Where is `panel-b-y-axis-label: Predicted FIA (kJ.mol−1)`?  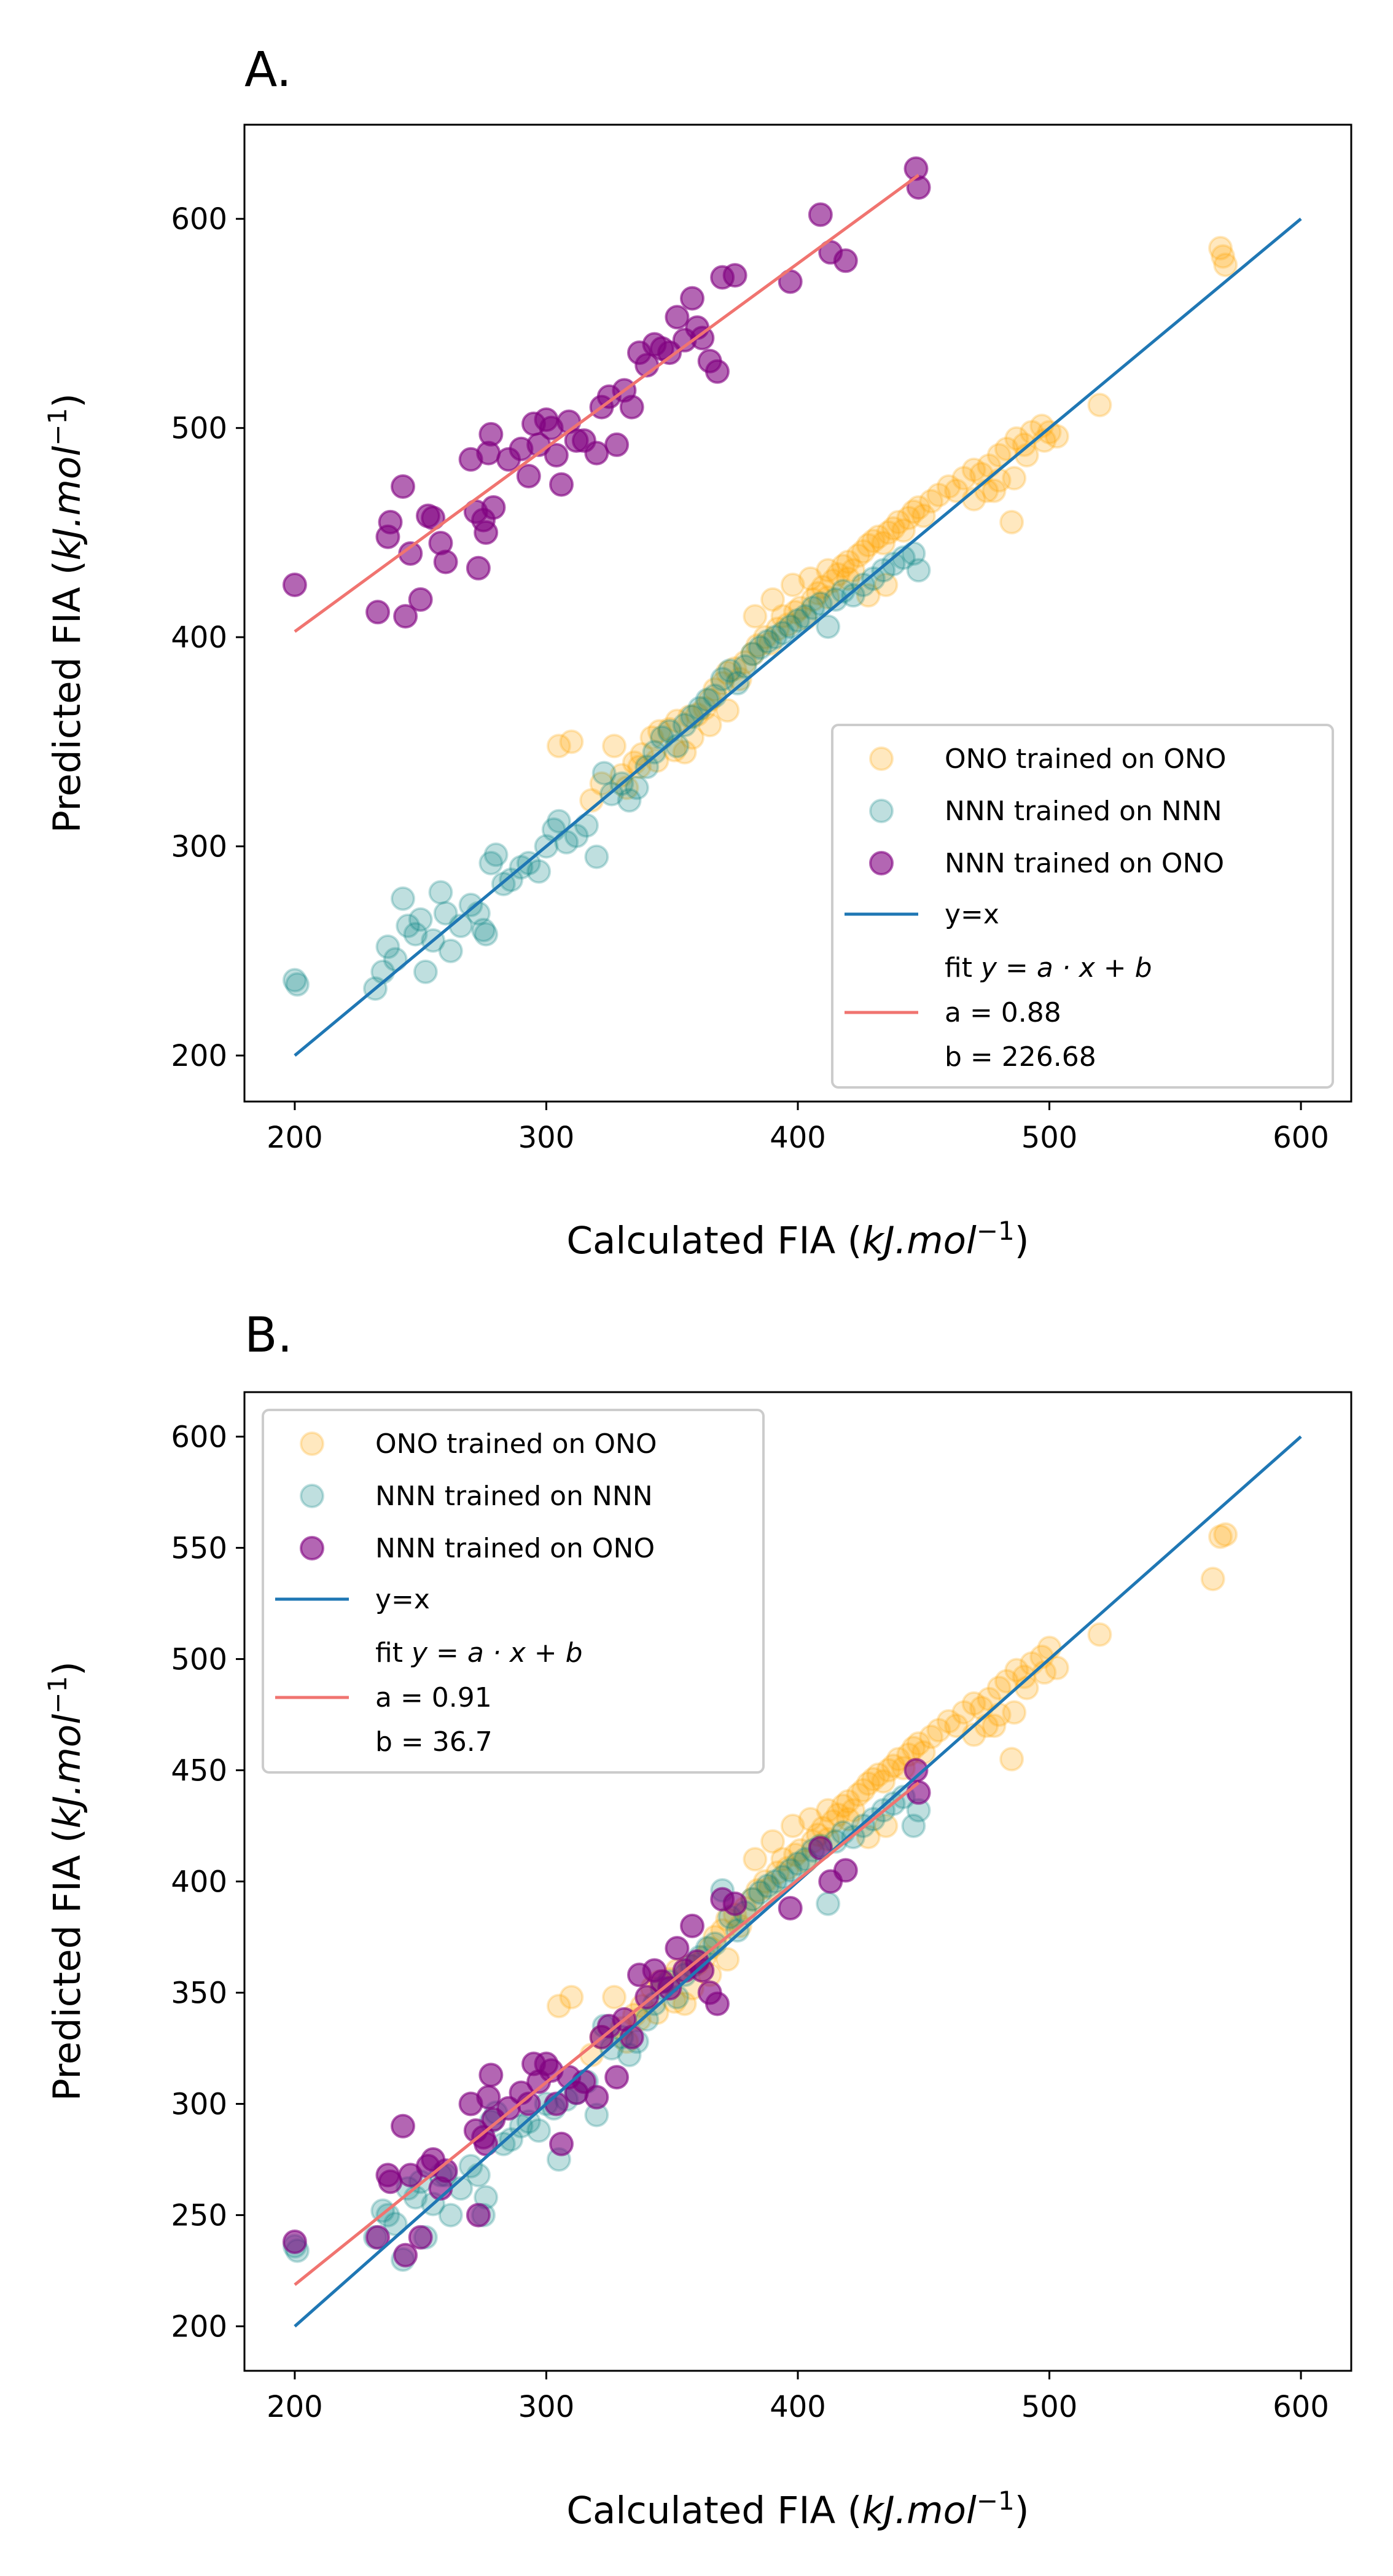 panel-b-y-axis-label: Predicted FIA (kJ.mol−1) is located at coordinates (65, 1881).